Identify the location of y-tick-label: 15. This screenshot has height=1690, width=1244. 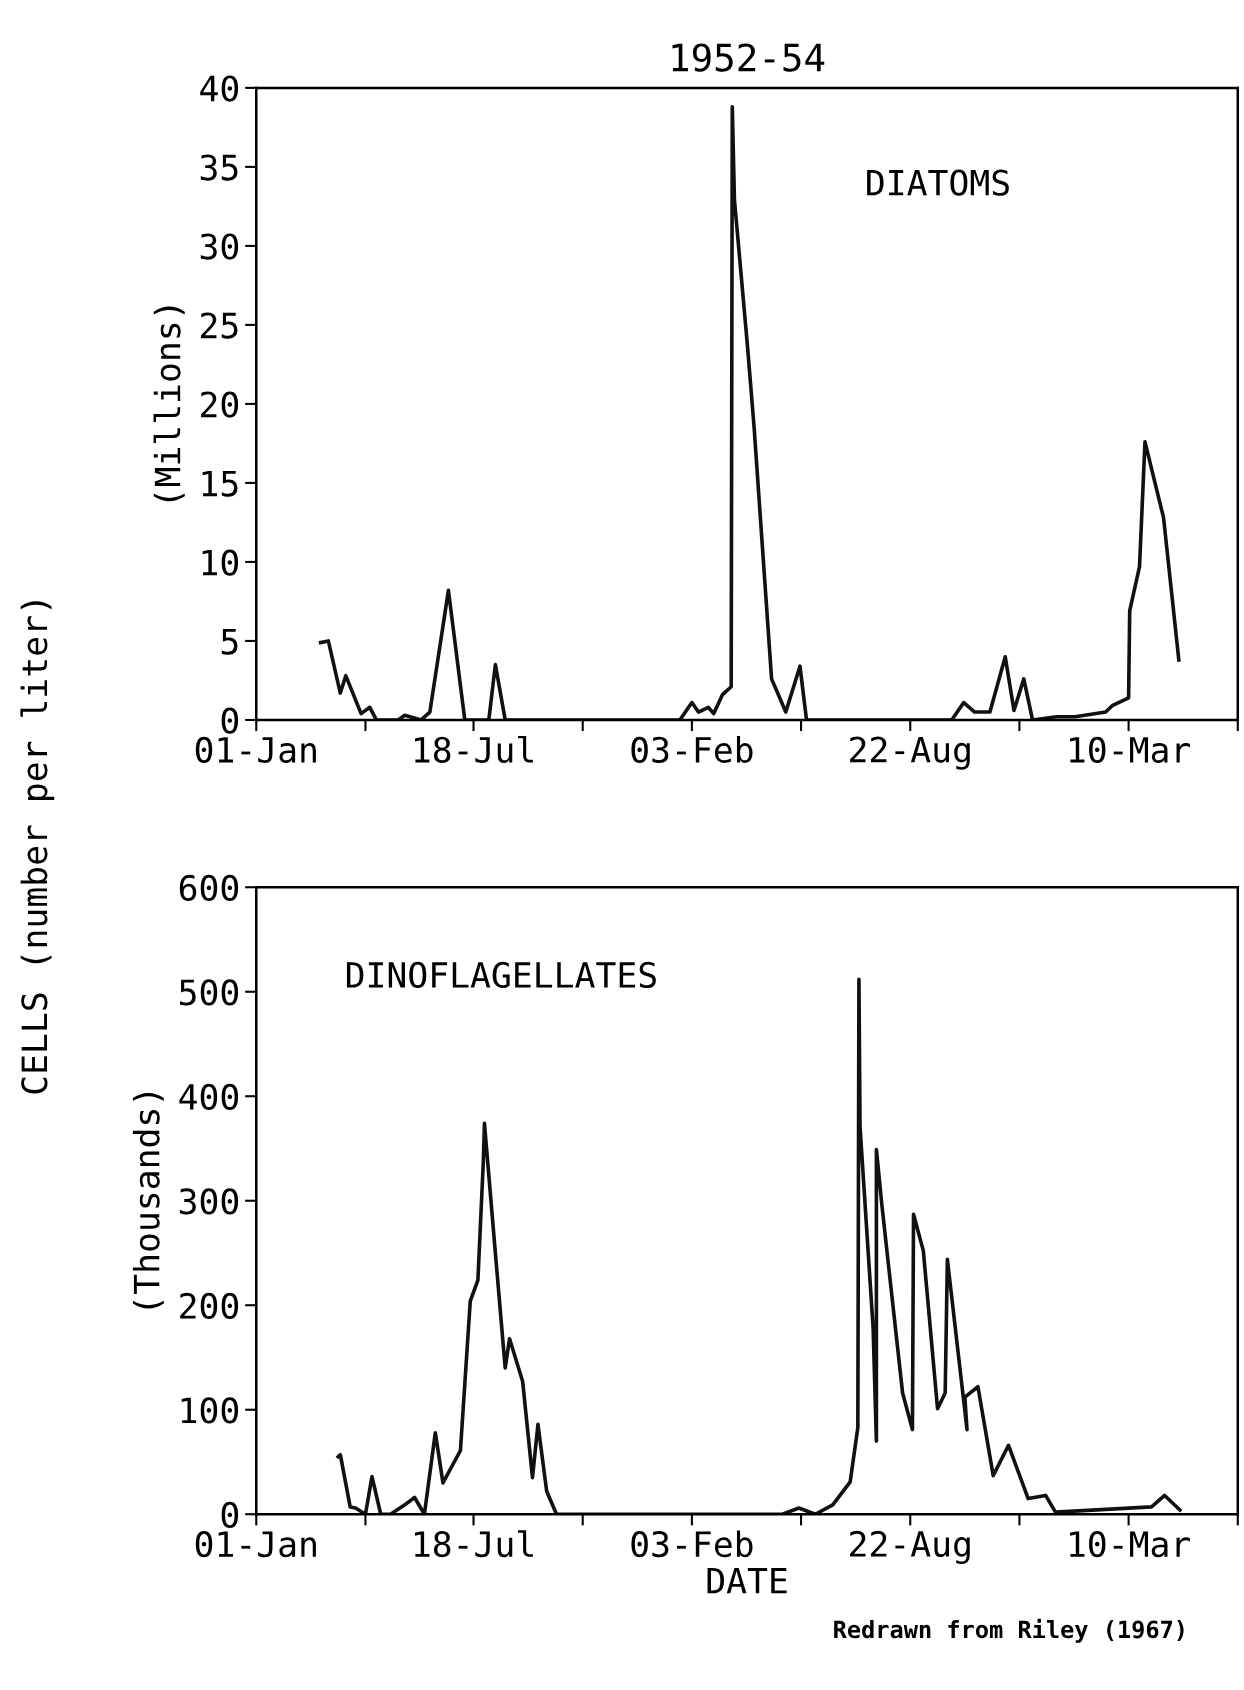
(220, 483).